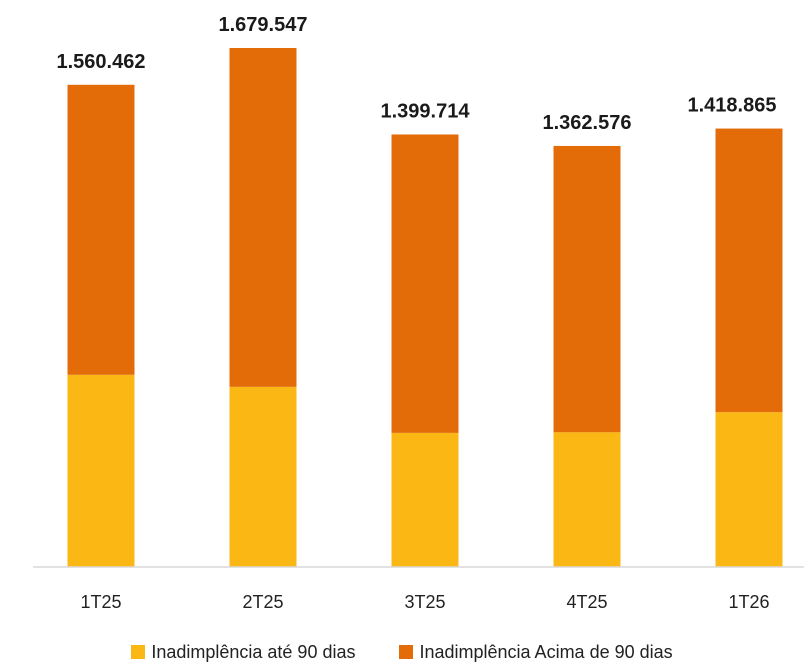  Describe the element at coordinates (424, 602) in the screenshot. I see `x-tick-label-3T25: 3T25` at that location.